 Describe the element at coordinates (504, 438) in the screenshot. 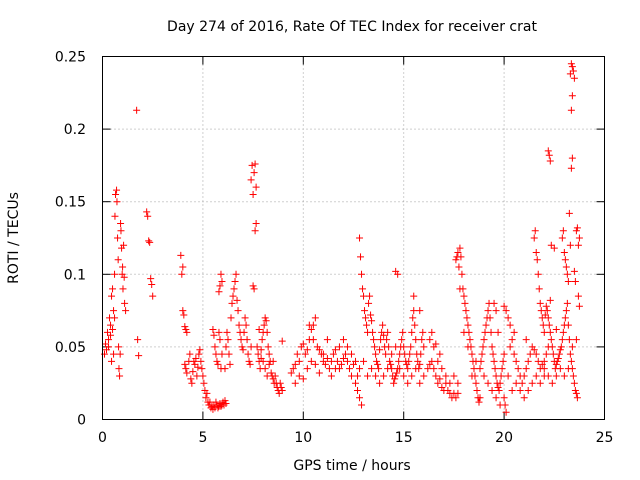

I see `x-tick-label: 20` at that location.